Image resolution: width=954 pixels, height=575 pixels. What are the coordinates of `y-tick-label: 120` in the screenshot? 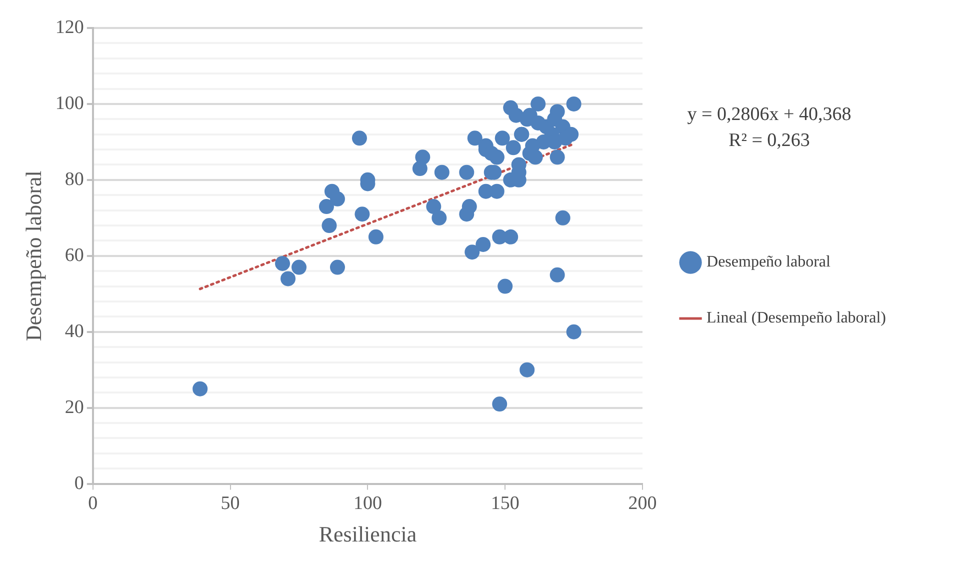 It's located at (69, 27).